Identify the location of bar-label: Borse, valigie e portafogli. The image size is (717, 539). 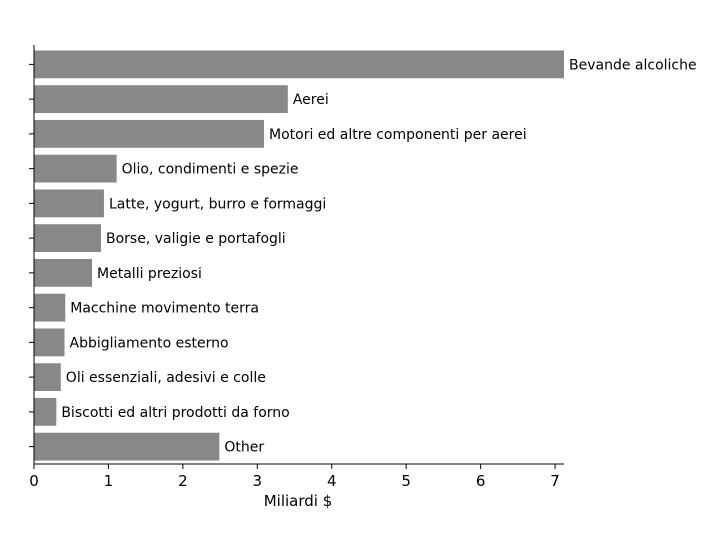
(196, 239).